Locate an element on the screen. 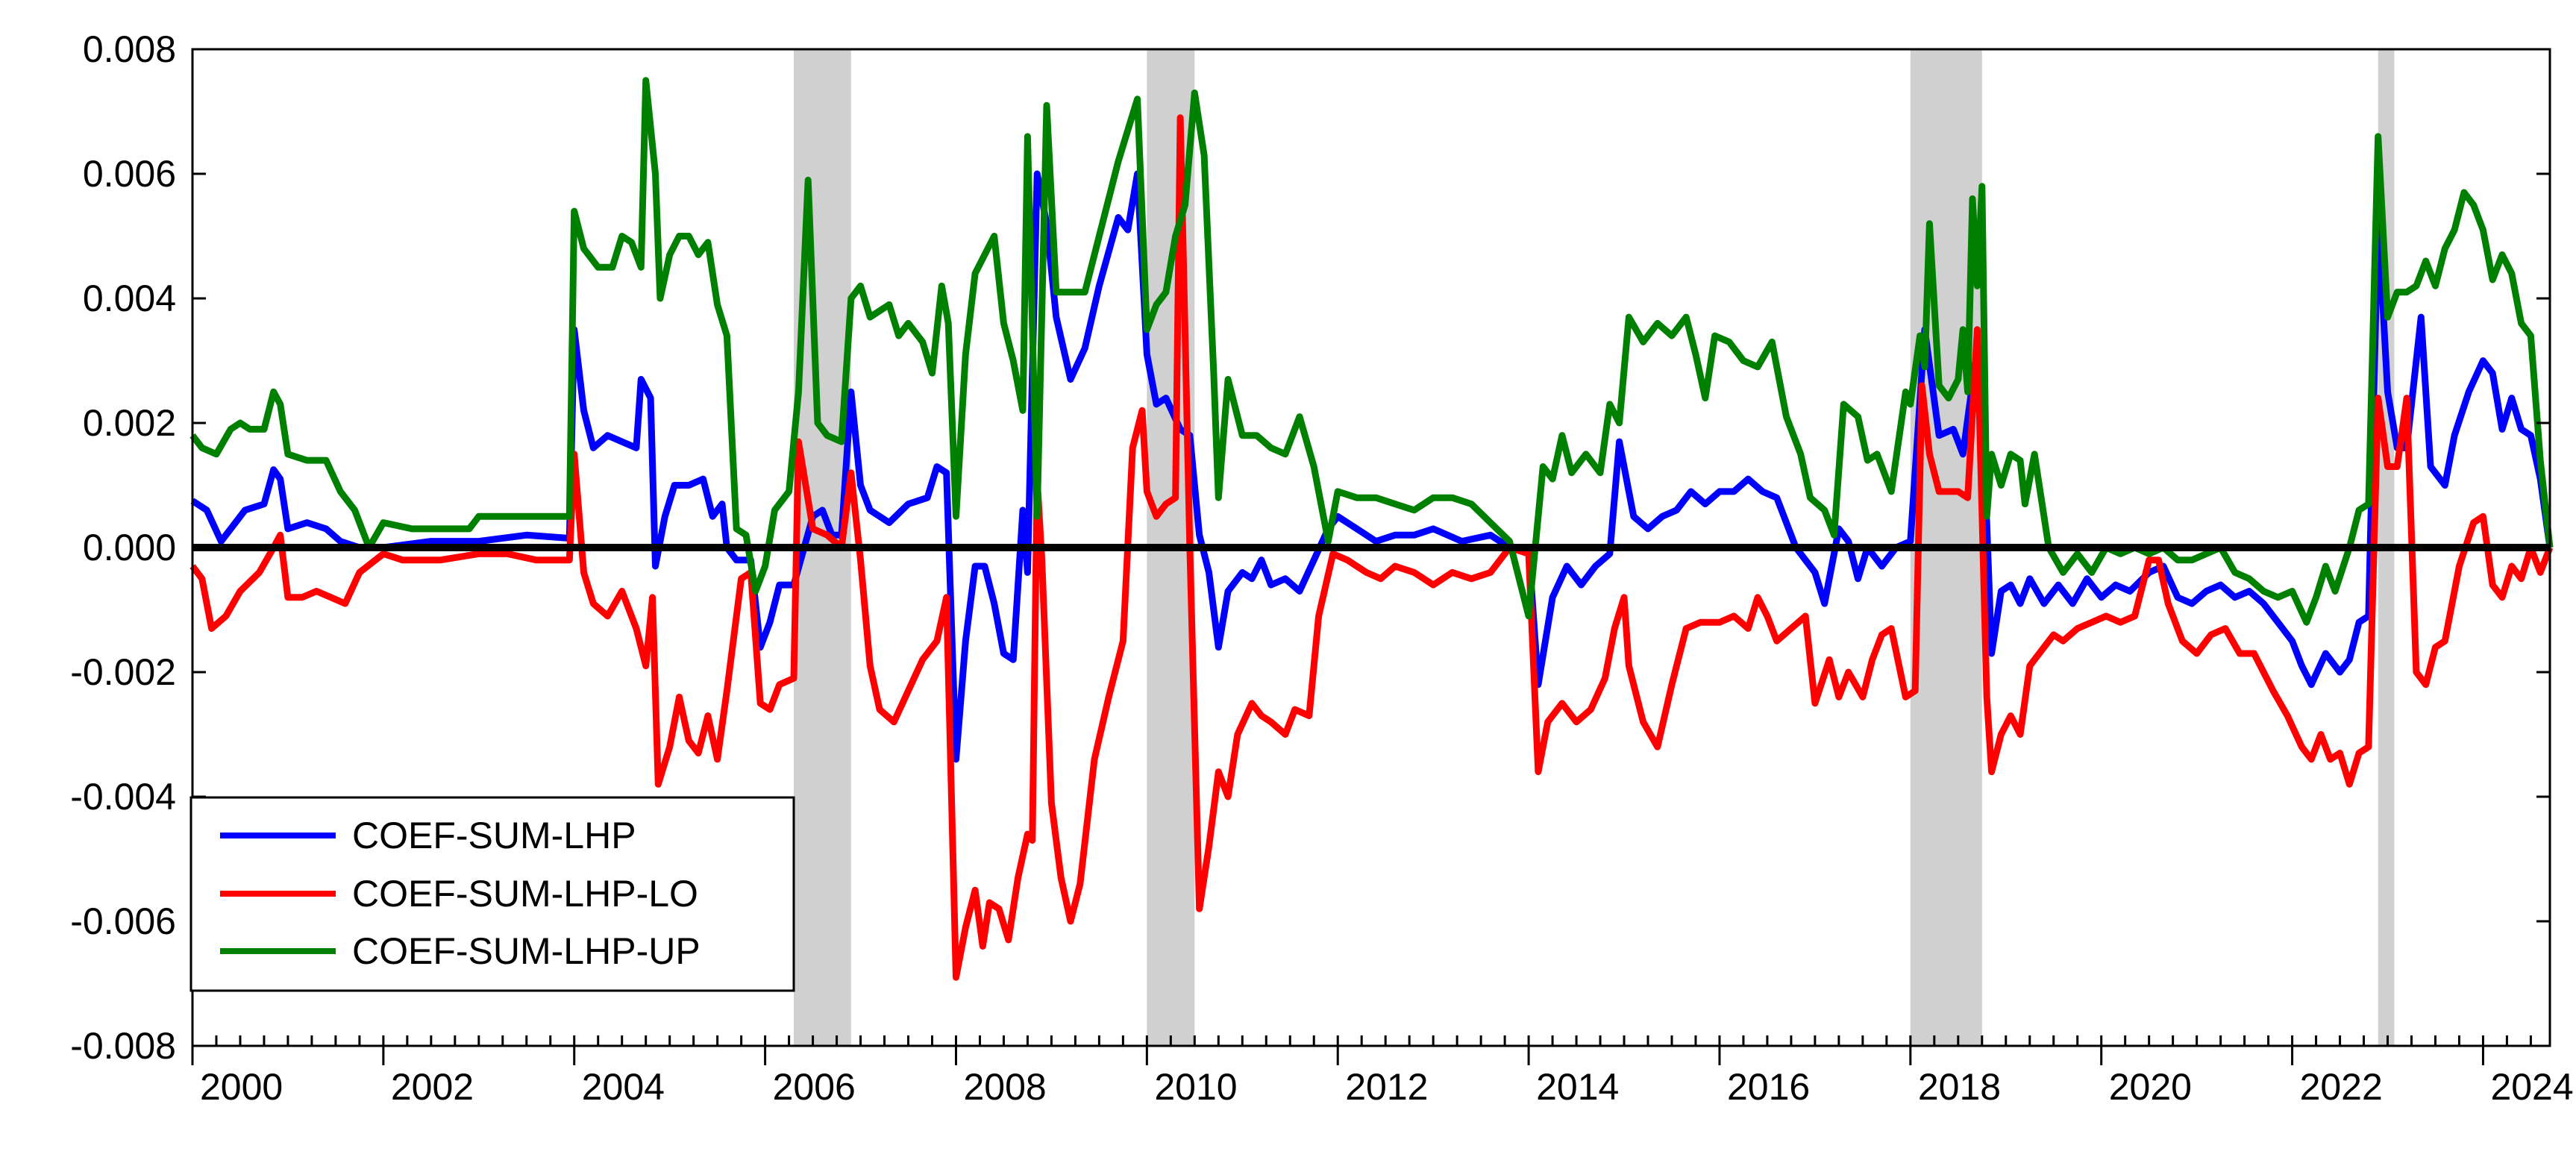  legend-label-coef-sum-lhp-lo: COEF-SUM-LHP-LO is located at coordinates (525, 894).